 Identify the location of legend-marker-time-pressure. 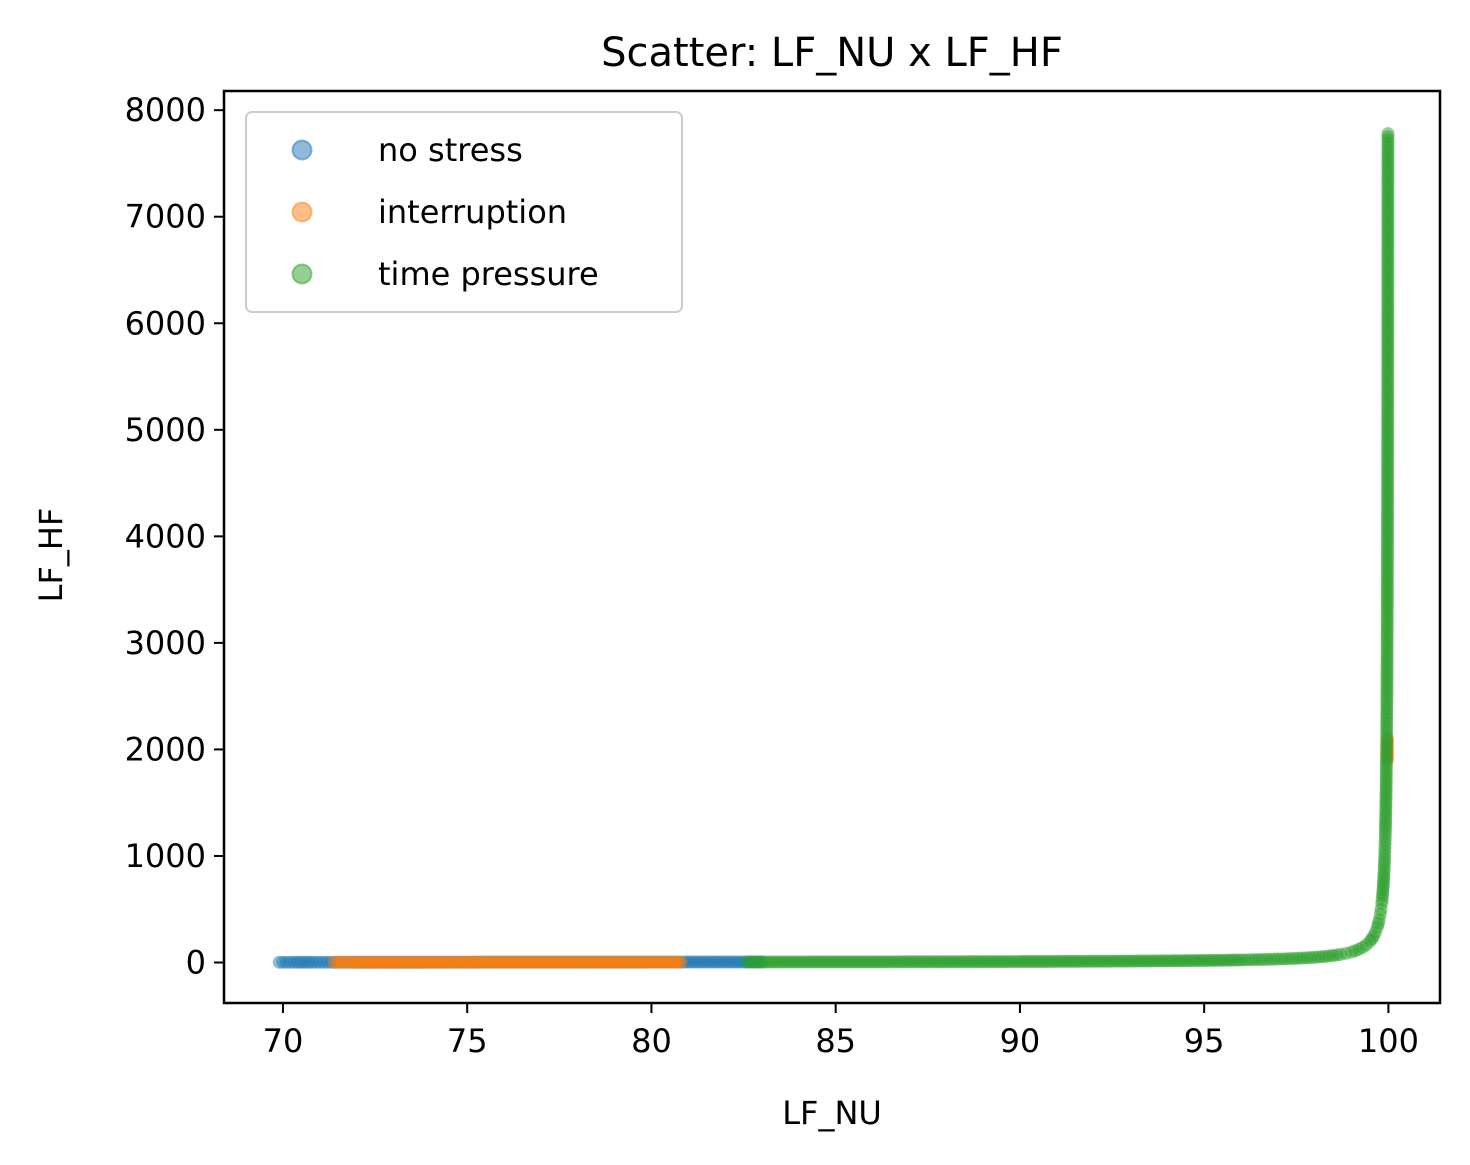
(302, 274).